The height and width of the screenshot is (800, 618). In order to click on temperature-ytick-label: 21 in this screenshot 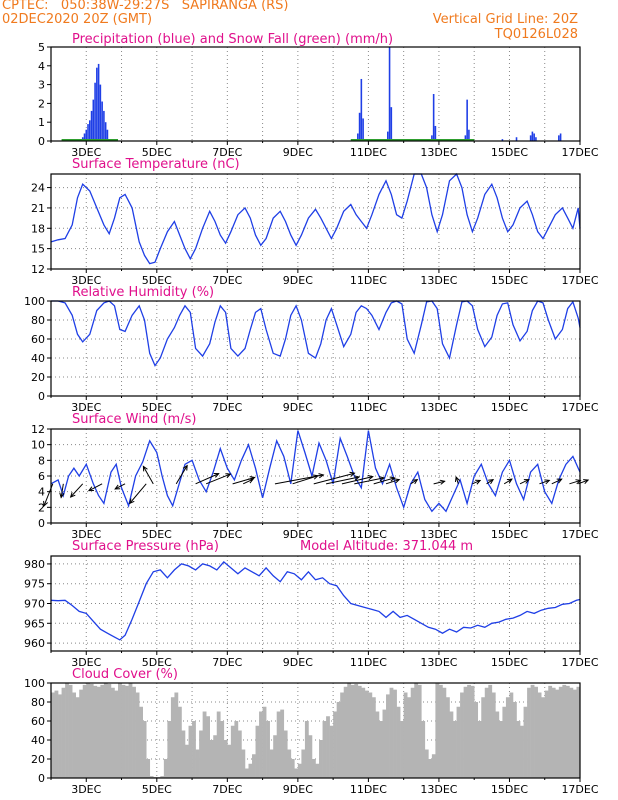, I will do `click(38, 208)`.